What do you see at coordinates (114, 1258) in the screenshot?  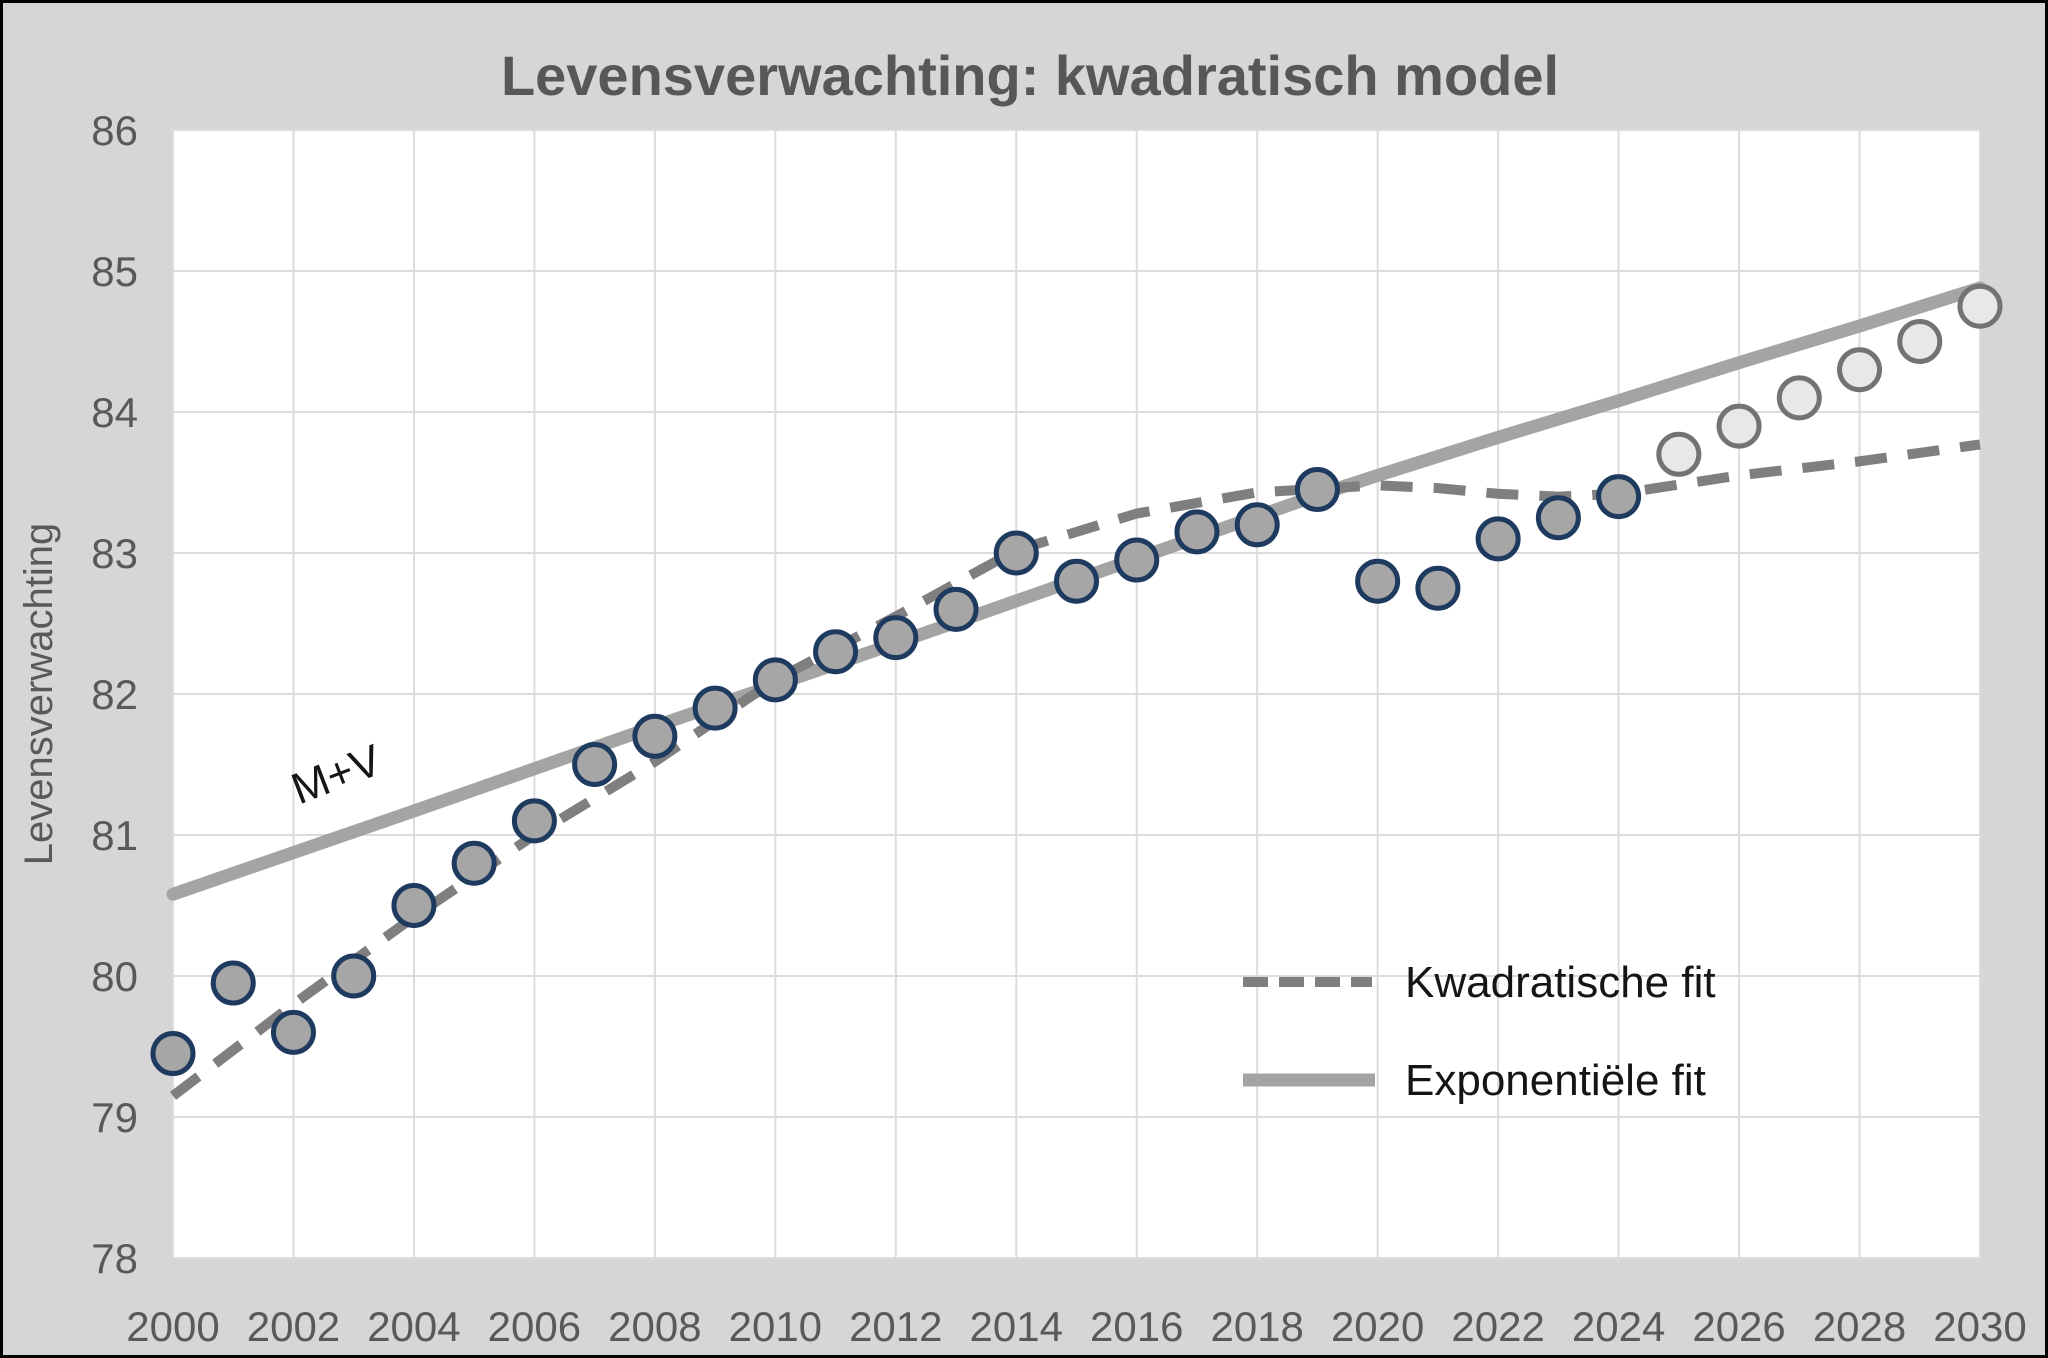 I see `y-tick-label: 78` at bounding box center [114, 1258].